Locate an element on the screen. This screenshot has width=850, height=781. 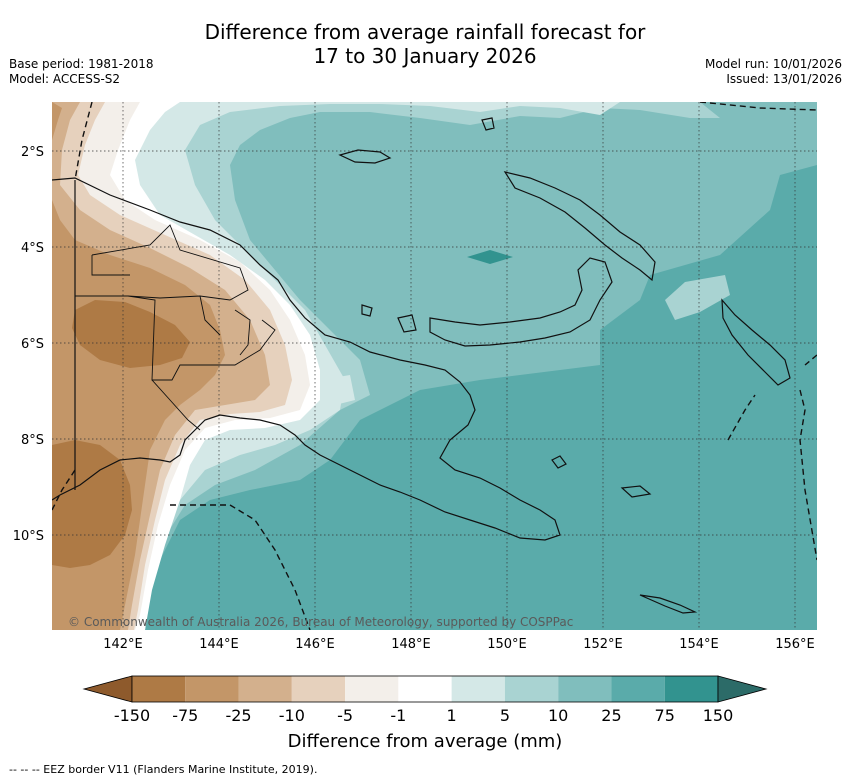
bougainville-coastline is located at coordinates (756, 342).